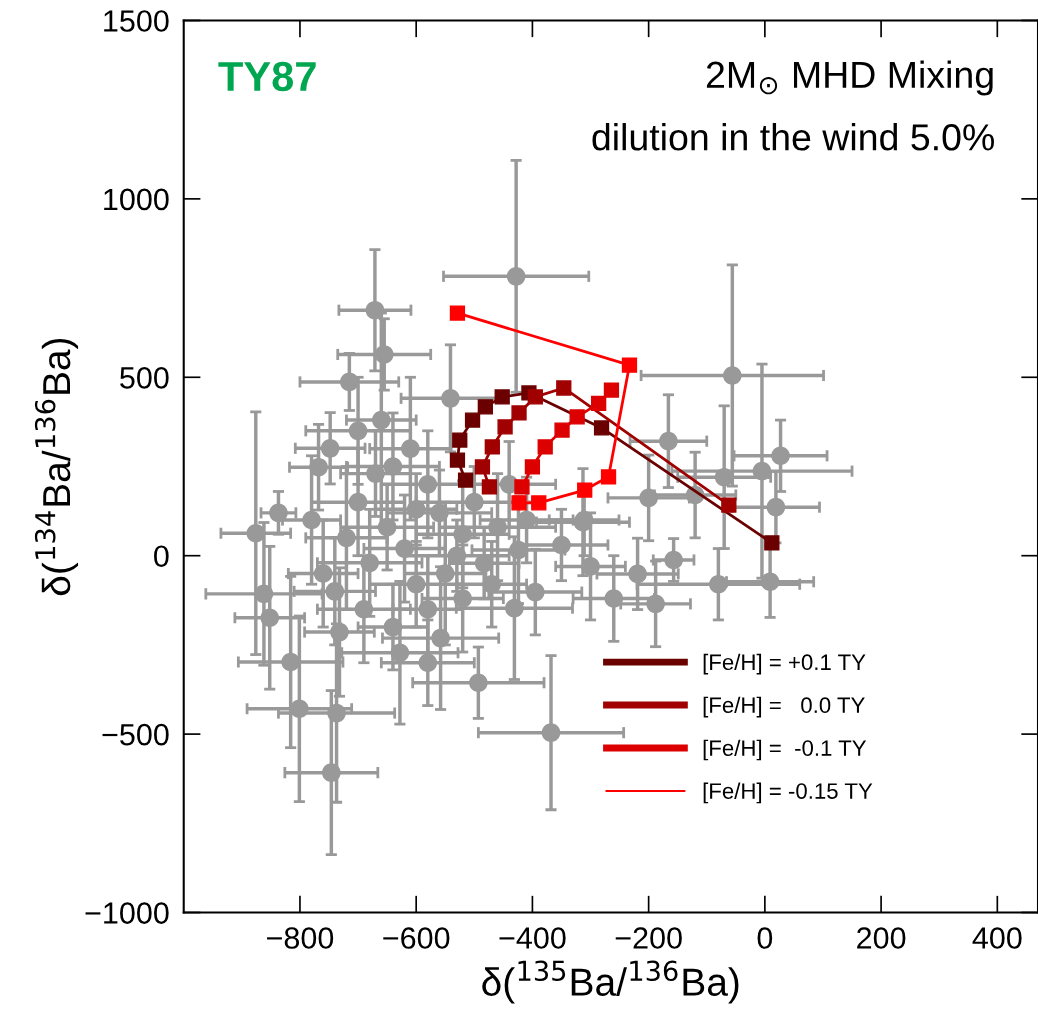 The image size is (1038, 1023). Describe the element at coordinates (648, 938) in the screenshot. I see `x-tick-label: −200` at that location.